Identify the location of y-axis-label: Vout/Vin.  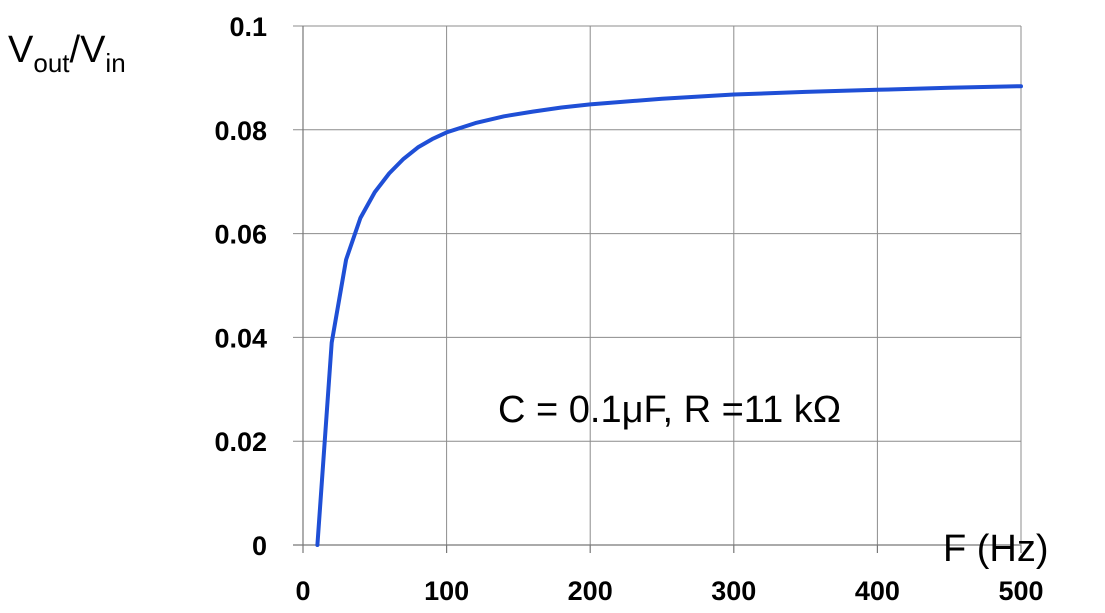
(67, 53).